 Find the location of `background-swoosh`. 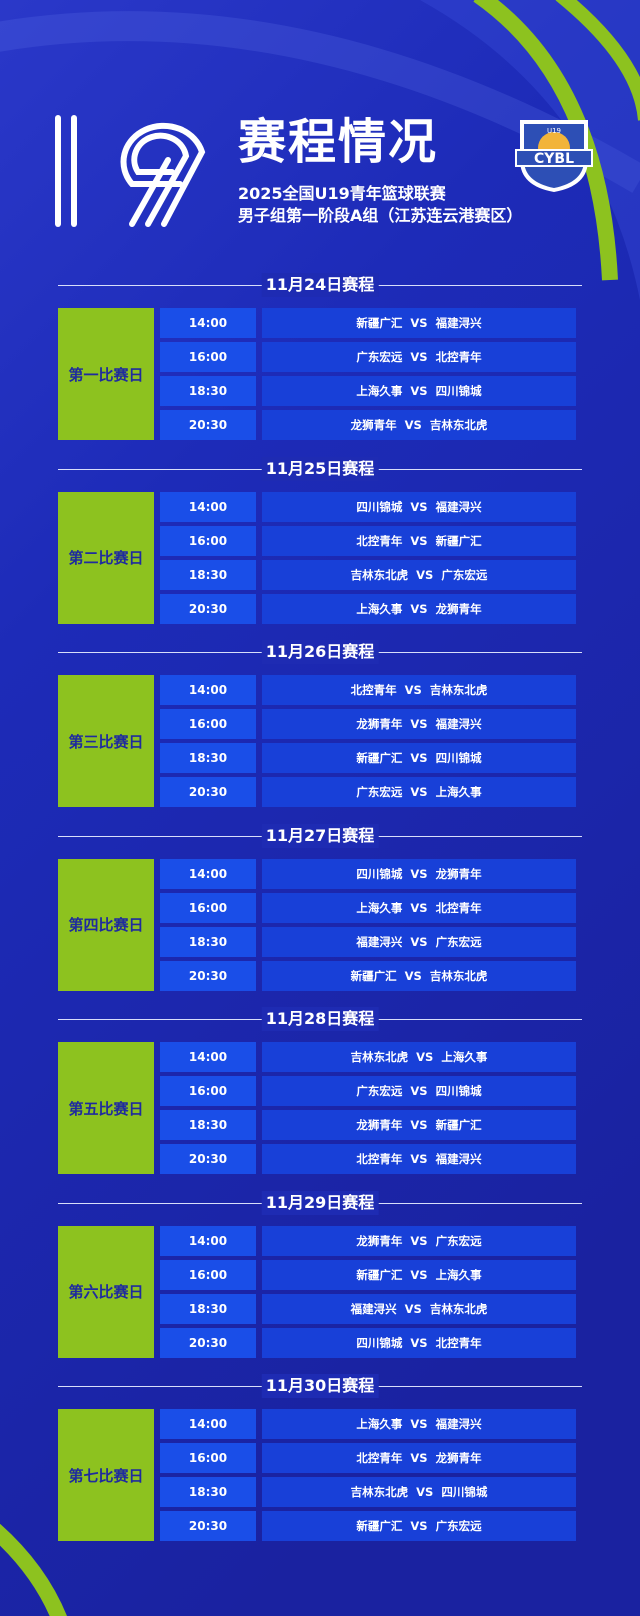

background-swoosh is located at coordinates (530, 150).